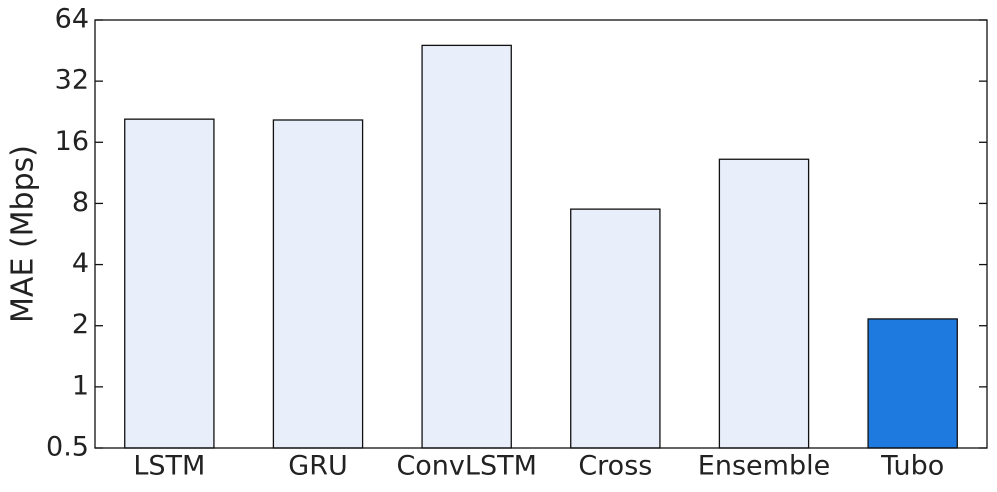 The width and height of the screenshot is (997, 492). What do you see at coordinates (317, 466) in the screenshot?
I see `x-tick-label: GRU` at bounding box center [317, 466].